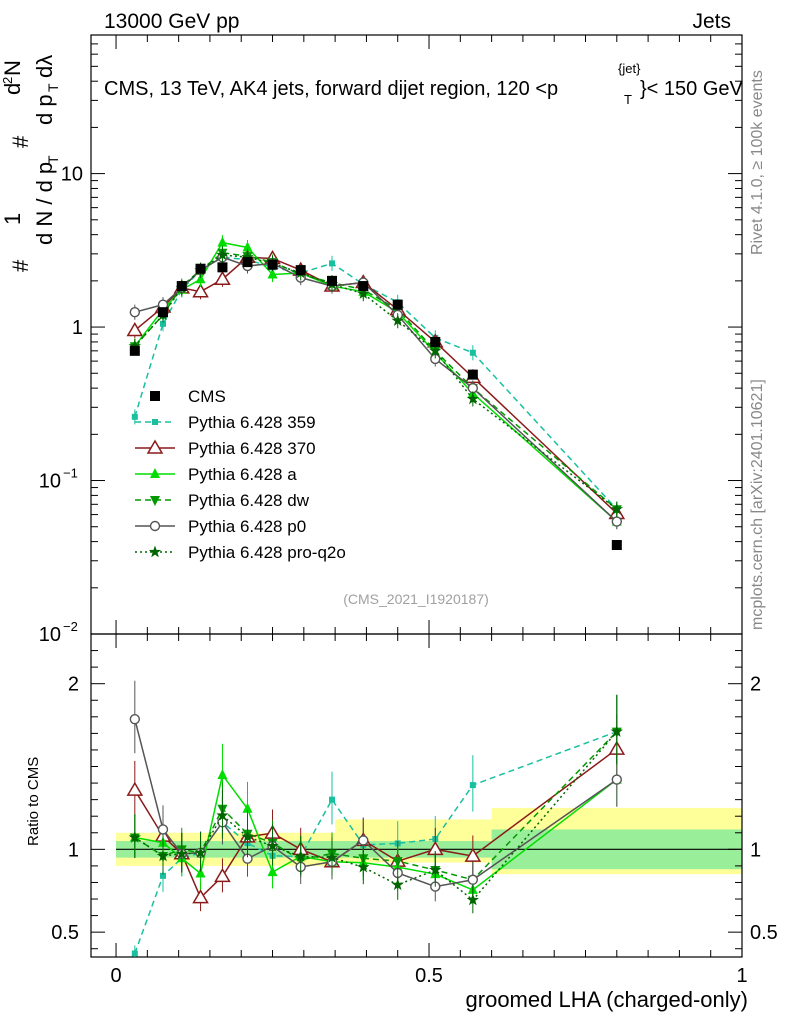  What do you see at coordinates (757, 504) in the screenshot?
I see `mcplots-label: mcplots.cern.ch [arXiv:2401.10621]` at bounding box center [757, 504].